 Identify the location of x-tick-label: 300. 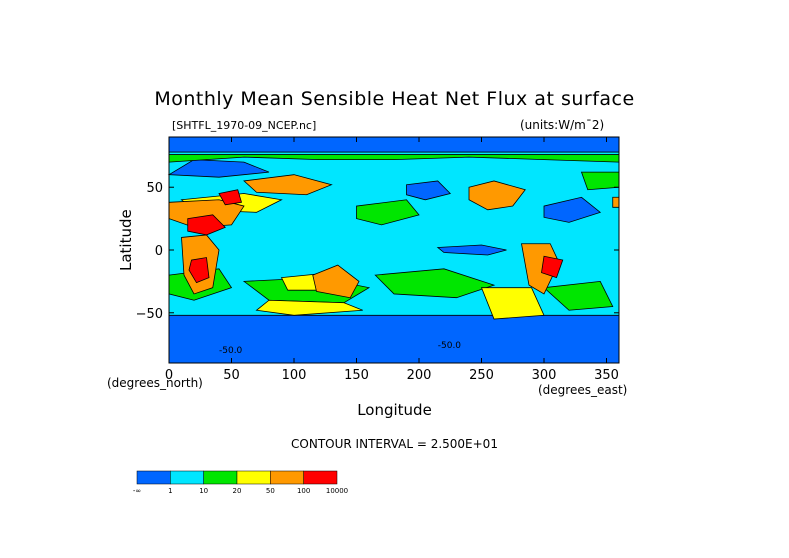
(544, 375).